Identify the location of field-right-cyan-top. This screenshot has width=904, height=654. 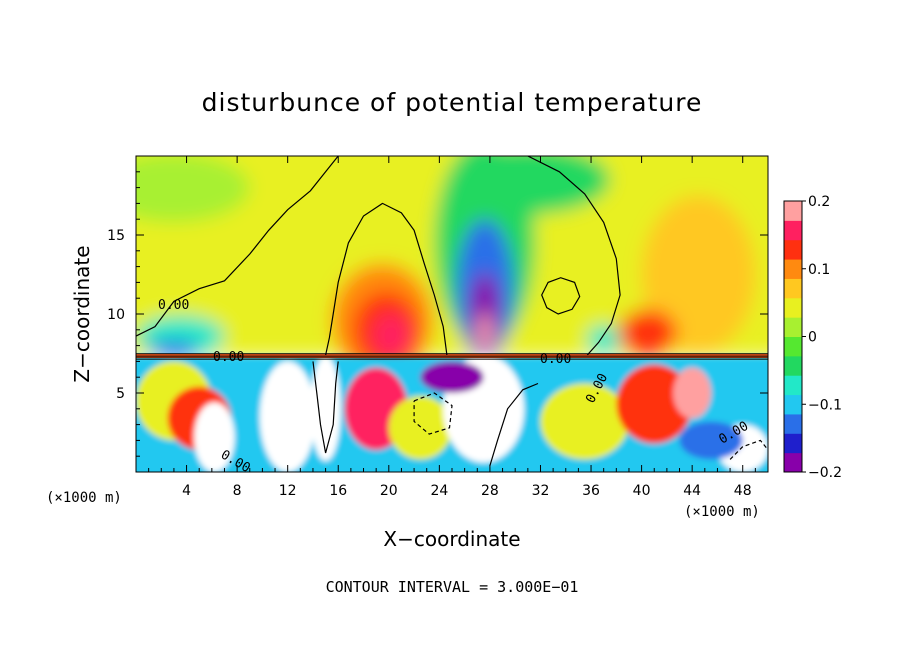
(527, 185).